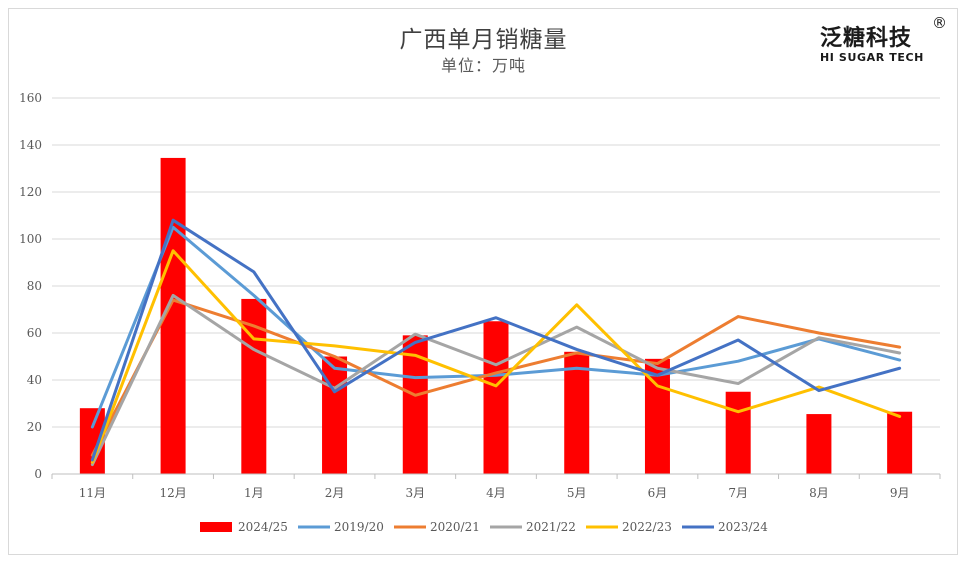 The height and width of the screenshot is (563, 967). I want to click on x-tick-label: 1月, so click(254, 493).